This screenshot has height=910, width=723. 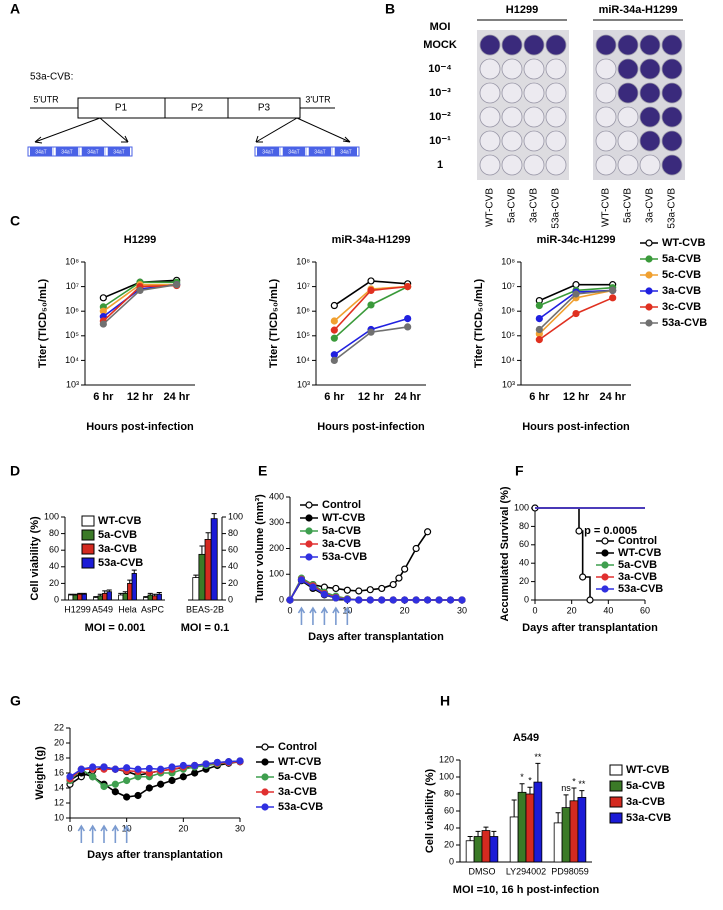 I want to click on row-header: MOI, so click(x=440, y=27).